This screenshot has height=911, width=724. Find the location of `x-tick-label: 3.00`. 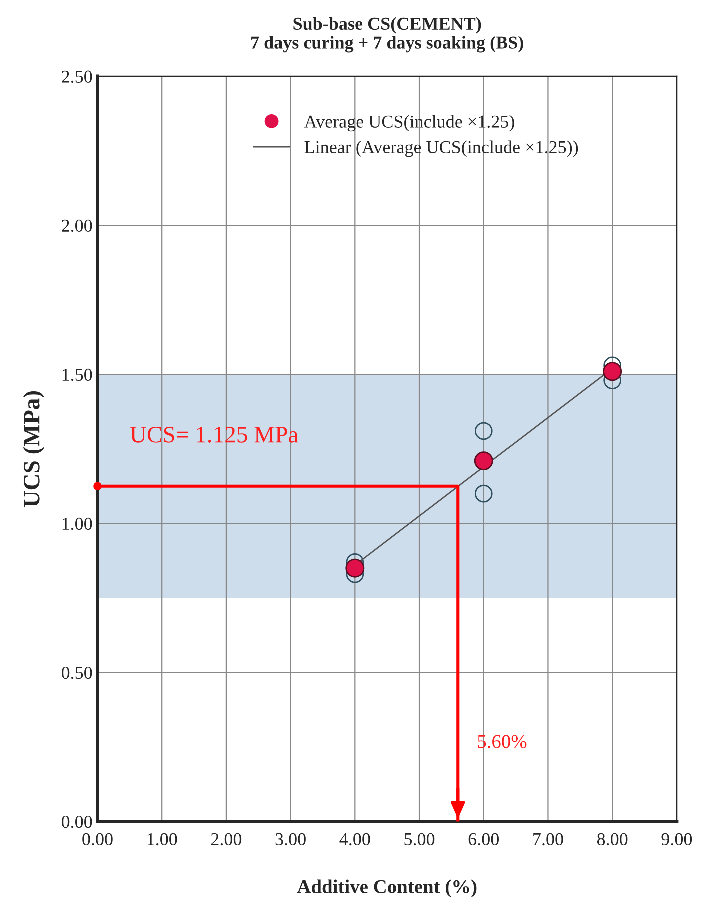

x-tick-label: 3.00 is located at coordinates (291, 839).